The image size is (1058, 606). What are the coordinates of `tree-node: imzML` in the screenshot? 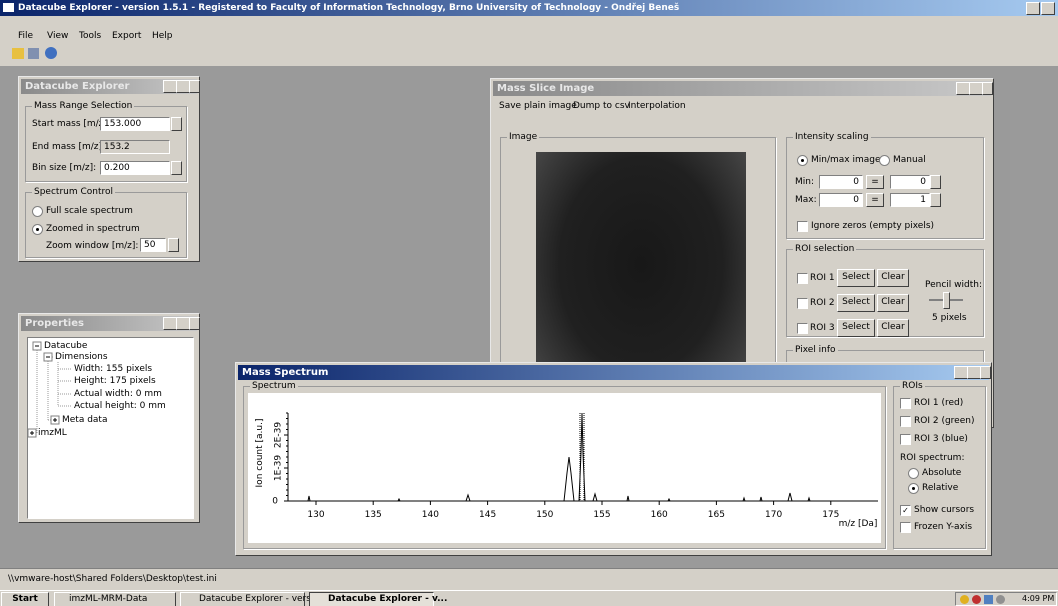 It's located at (52, 433).